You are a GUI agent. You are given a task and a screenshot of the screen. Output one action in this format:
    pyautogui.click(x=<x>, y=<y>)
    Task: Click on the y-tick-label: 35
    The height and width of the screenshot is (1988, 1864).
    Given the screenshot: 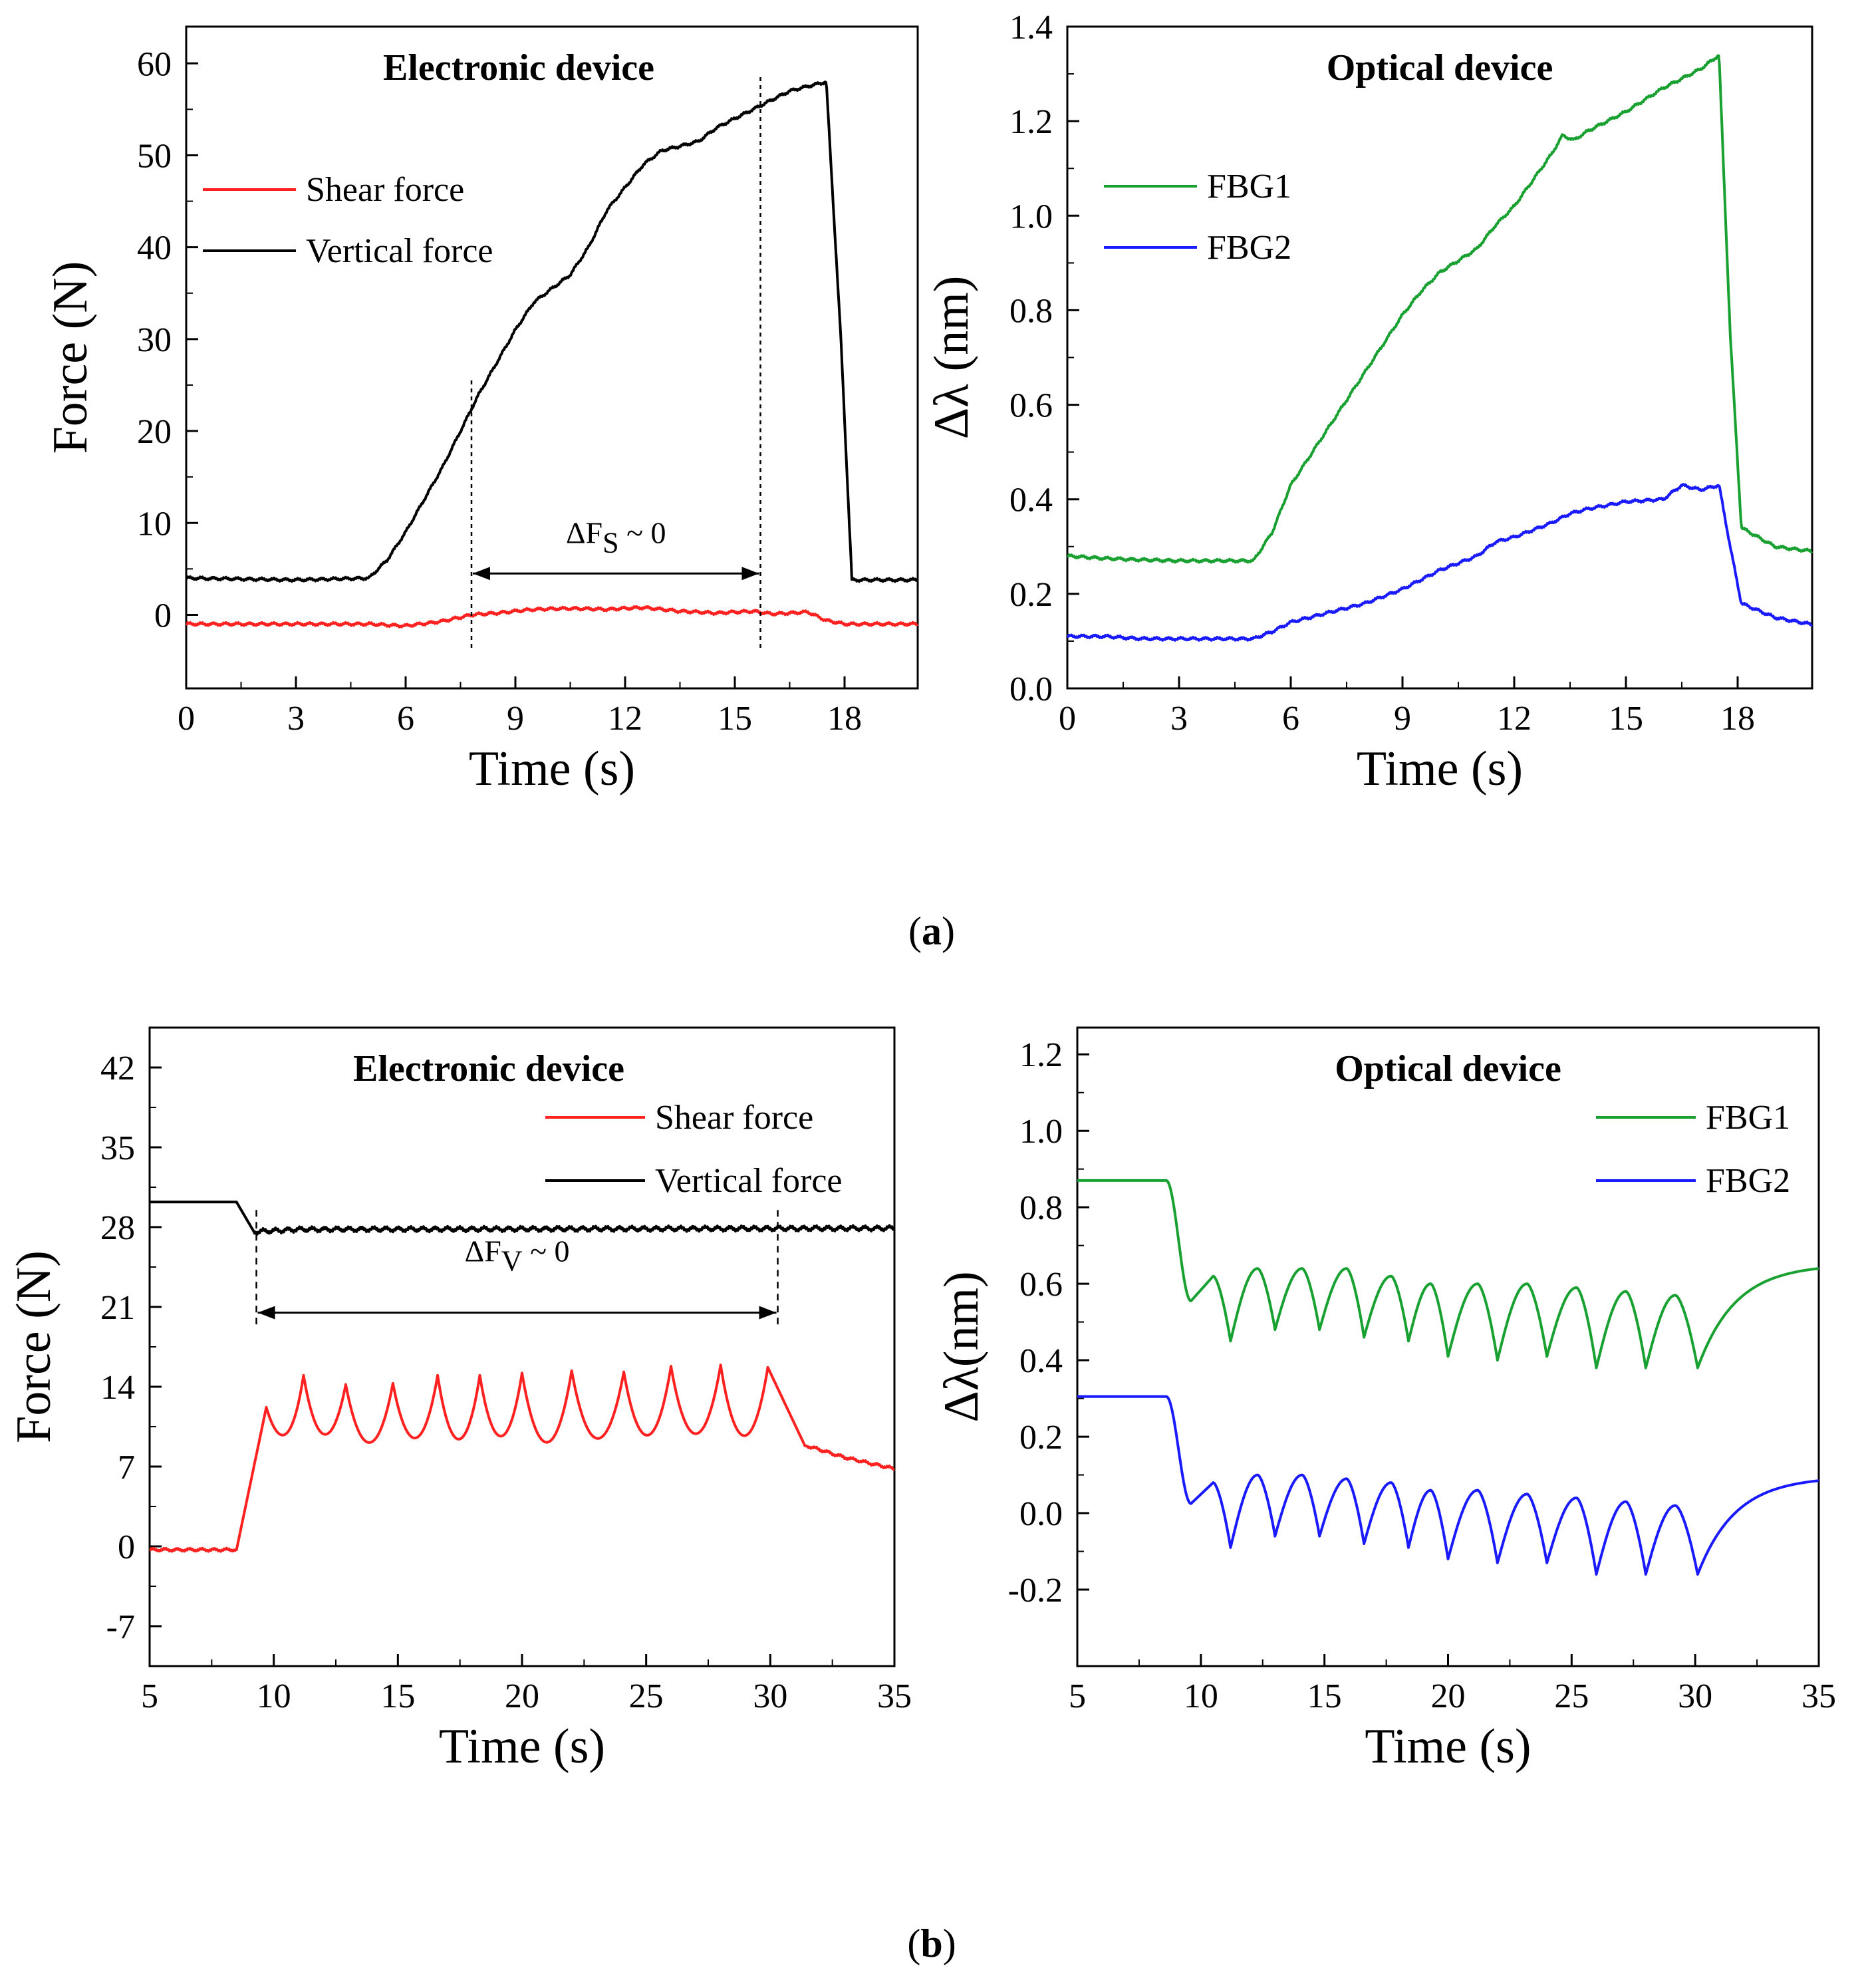 What is the action you would take?
    pyautogui.click(x=117, y=1148)
    